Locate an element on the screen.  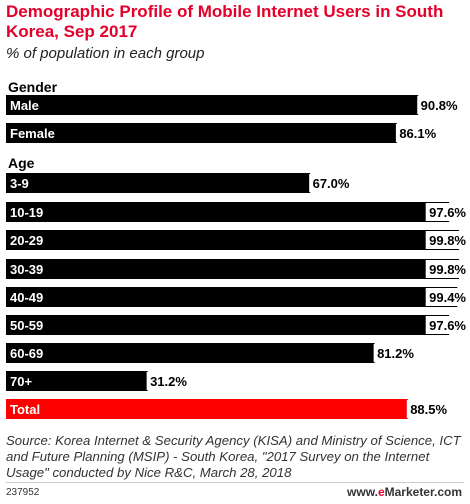
group-label-age: Age is located at coordinates (21, 163).